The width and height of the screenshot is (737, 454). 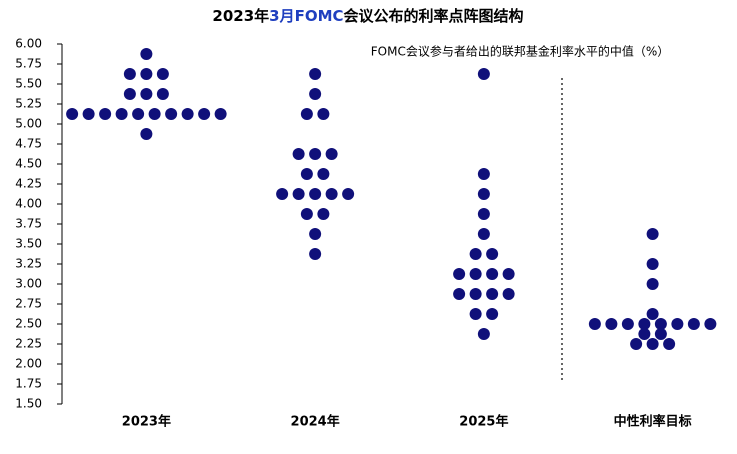 What do you see at coordinates (434, 16) in the screenshot?
I see `title-part: 会议公布的利率点阵图结构` at bounding box center [434, 16].